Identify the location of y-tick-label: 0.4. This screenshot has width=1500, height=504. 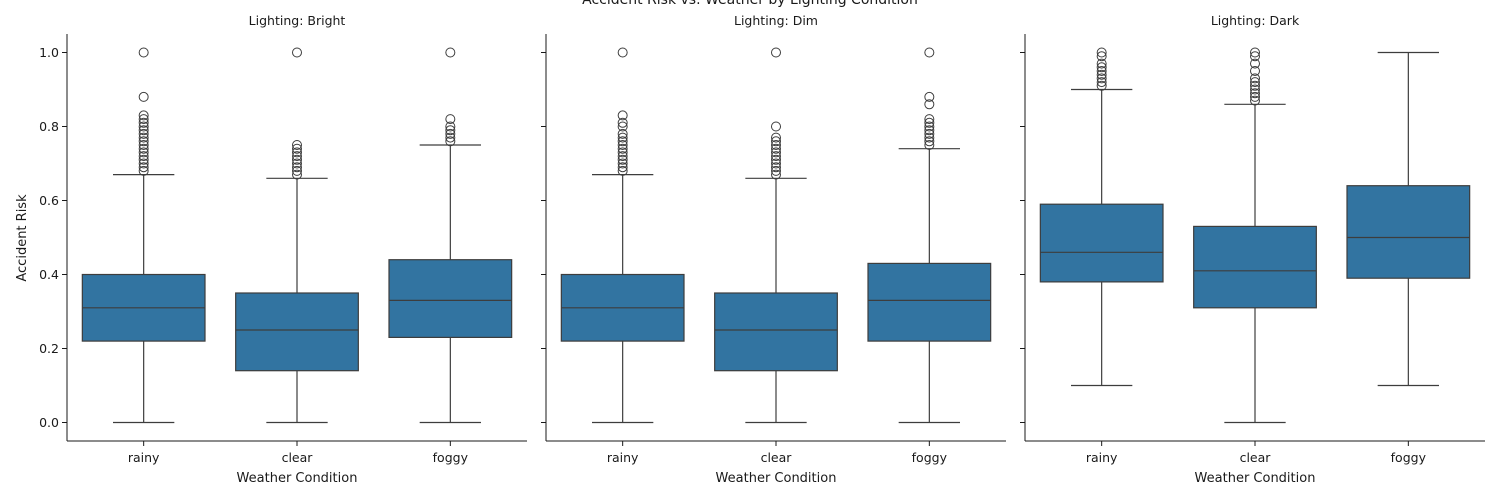
(49, 274).